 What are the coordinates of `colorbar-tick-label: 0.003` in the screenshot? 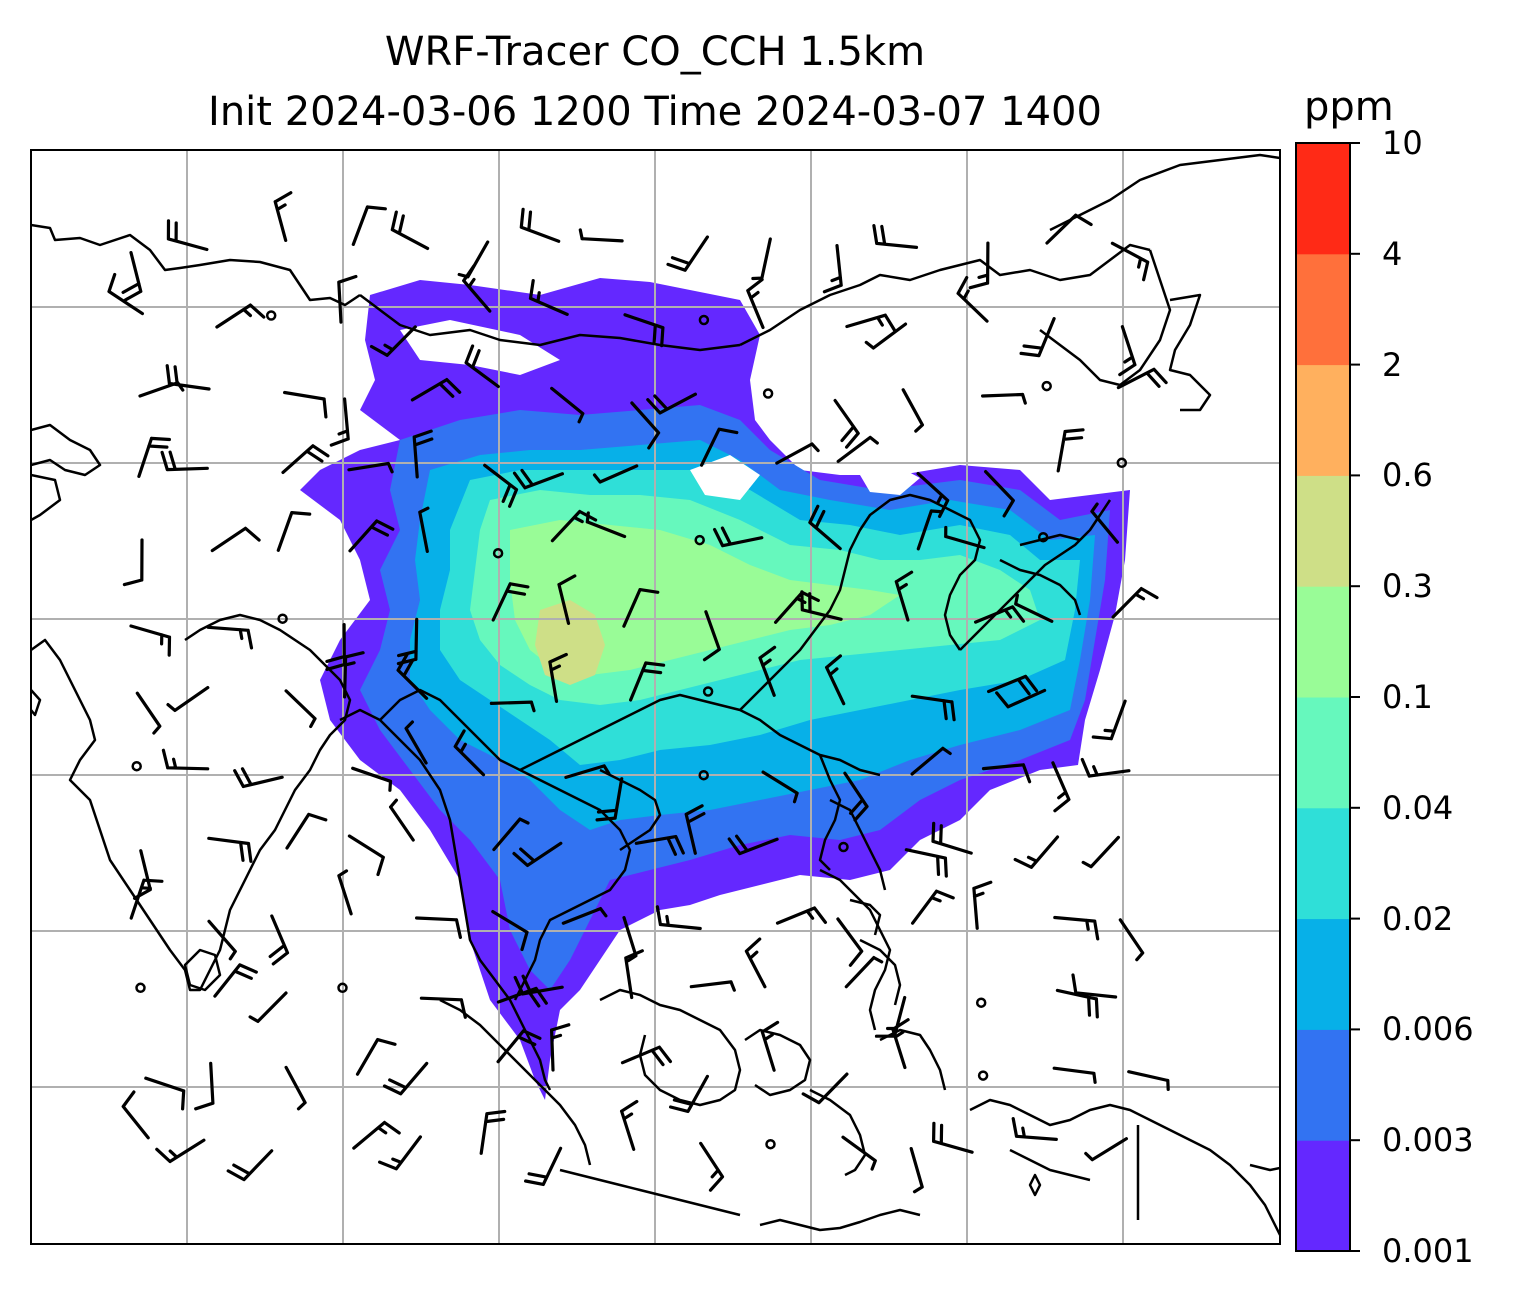 It's located at (1428, 1140).